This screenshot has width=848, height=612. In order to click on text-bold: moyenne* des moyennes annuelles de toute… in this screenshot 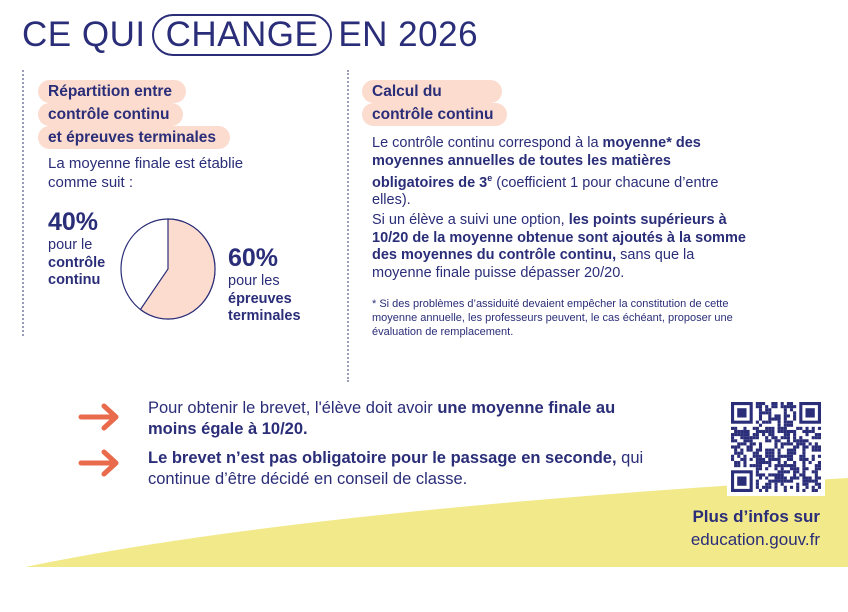, I will do `click(536, 163)`.